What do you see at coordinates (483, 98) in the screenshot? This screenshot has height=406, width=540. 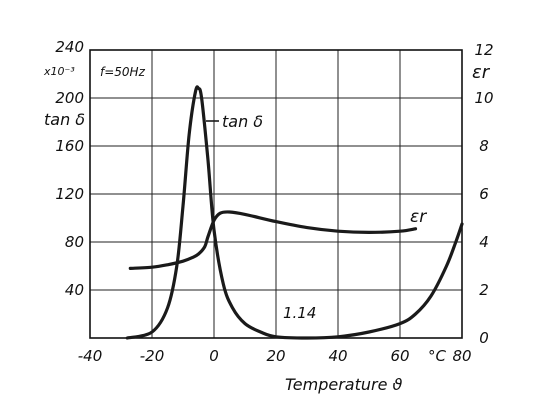 I see `right-tick-label: 10` at bounding box center [483, 98].